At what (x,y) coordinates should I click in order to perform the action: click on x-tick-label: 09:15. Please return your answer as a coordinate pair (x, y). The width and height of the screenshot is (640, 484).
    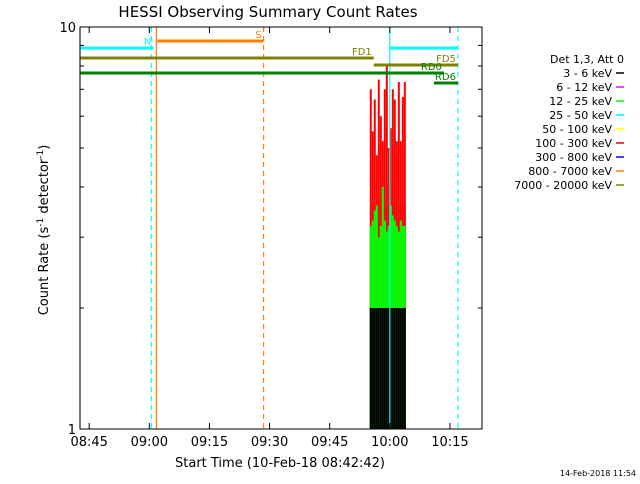
    Looking at the image, I should click on (209, 442).